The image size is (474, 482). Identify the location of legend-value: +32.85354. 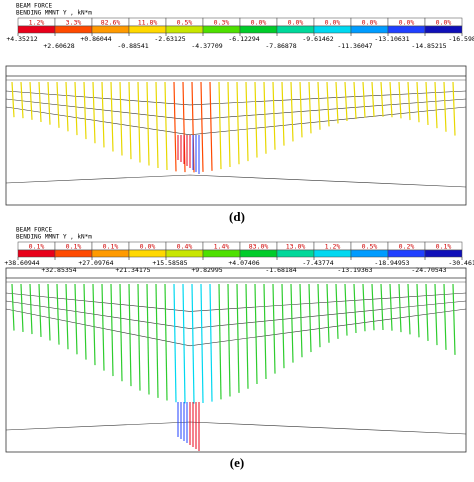
(58, 270).